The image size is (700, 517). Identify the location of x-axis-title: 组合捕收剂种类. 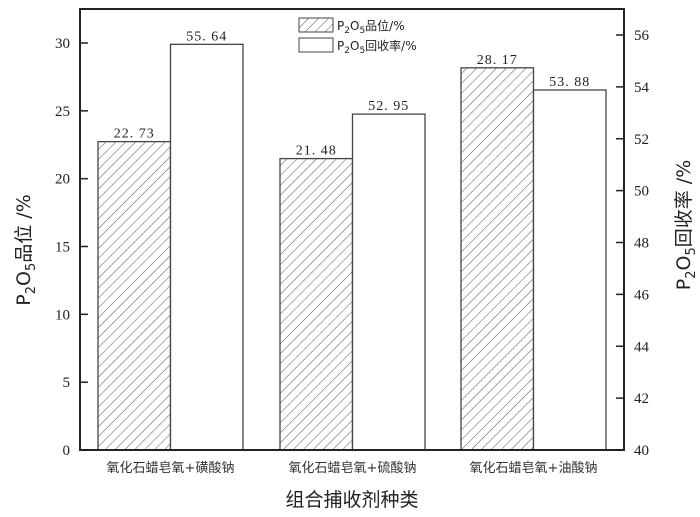
(351, 500).